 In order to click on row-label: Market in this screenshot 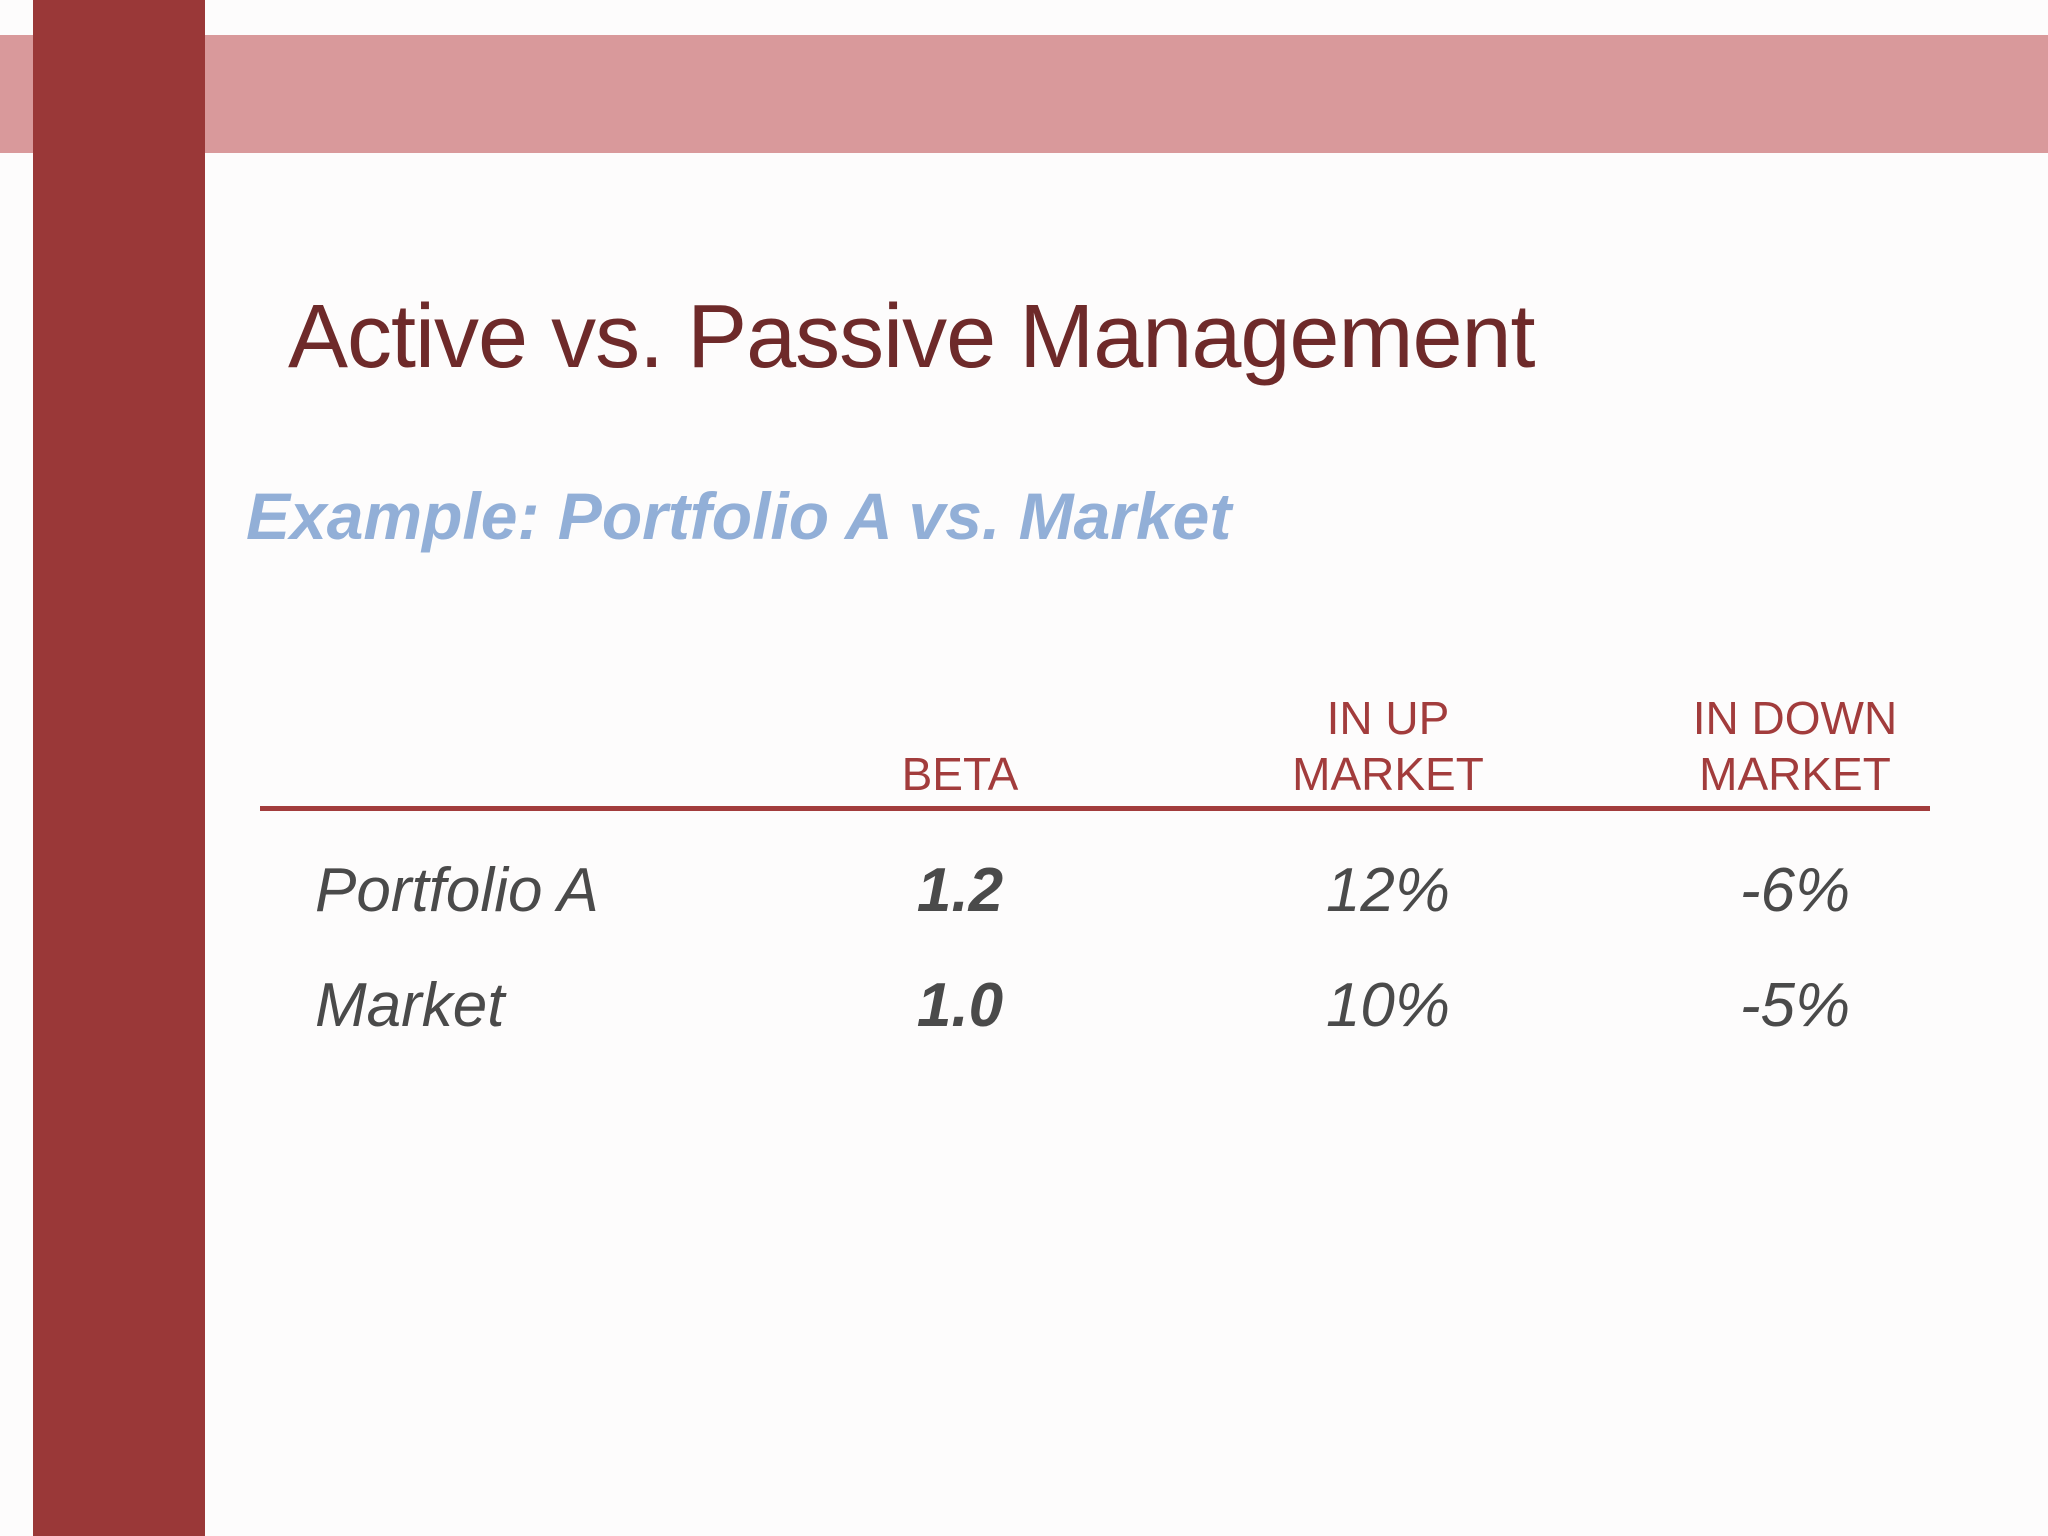, I will do `click(410, 1005)`.